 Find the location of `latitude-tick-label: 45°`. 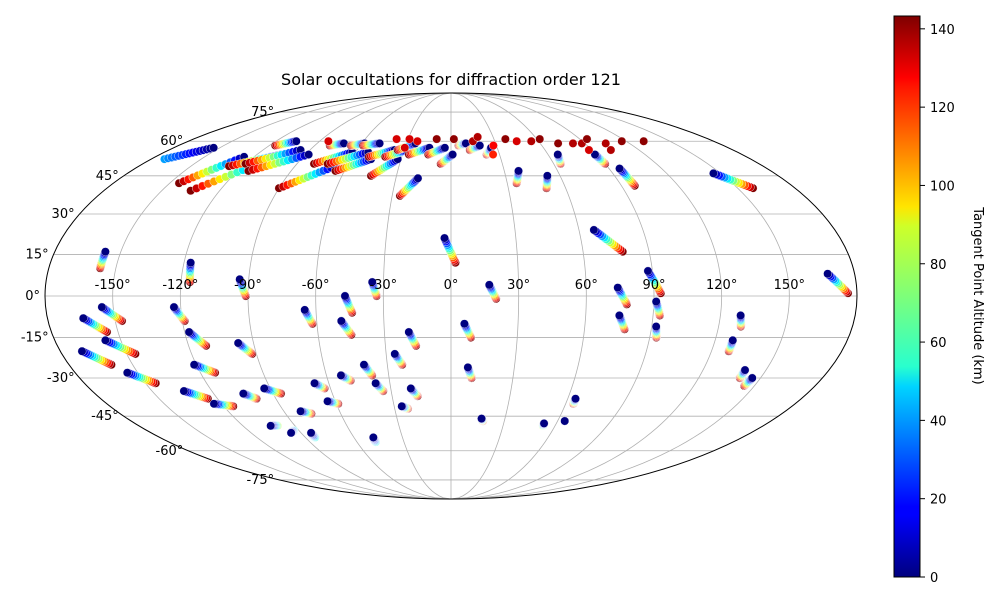

latitude-tick-label: 45° is located at coordinates (107, 176).